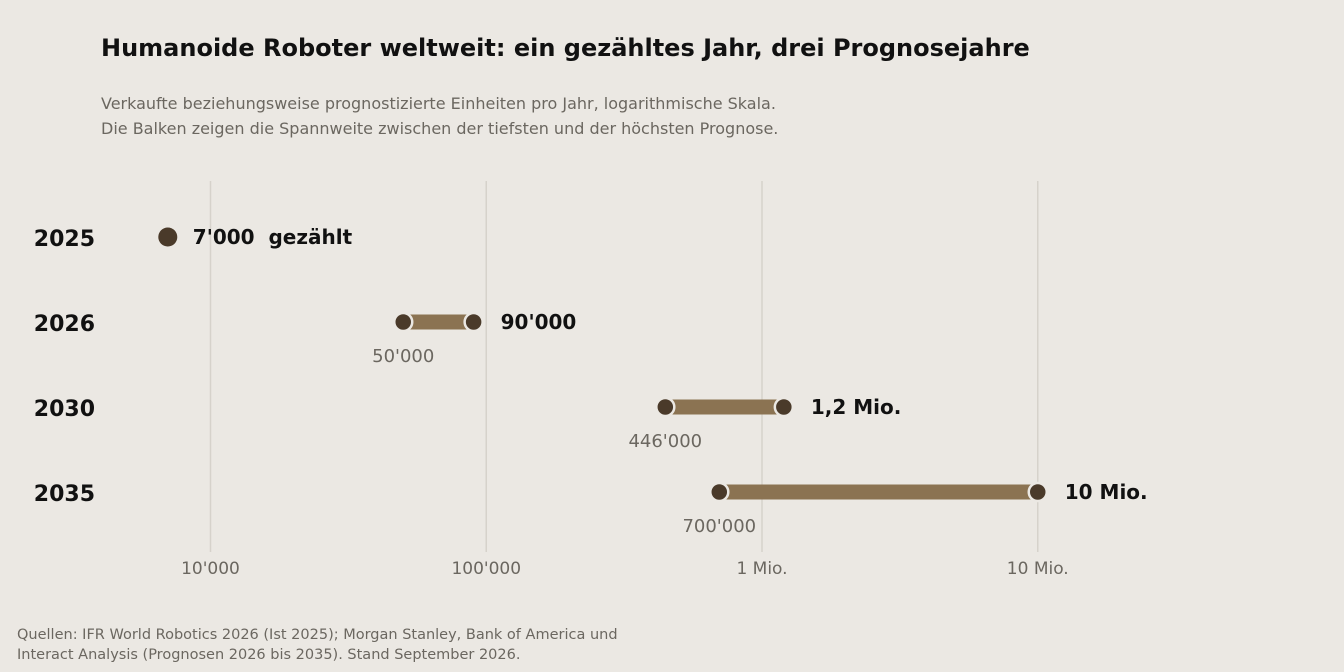 The width and height of the screenshot is (1344, 672). I want to click on data-point, so click(168, 237).